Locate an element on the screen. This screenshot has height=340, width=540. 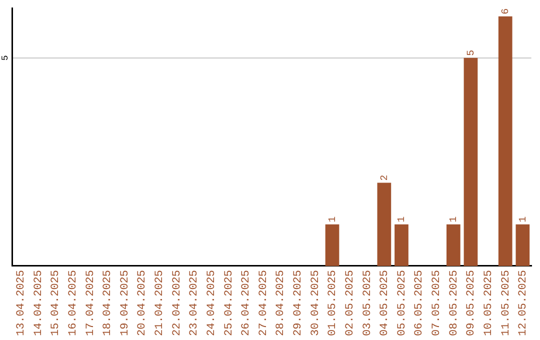
x-tick-label: 08.05.2025 is located at coordinates (454, 303).